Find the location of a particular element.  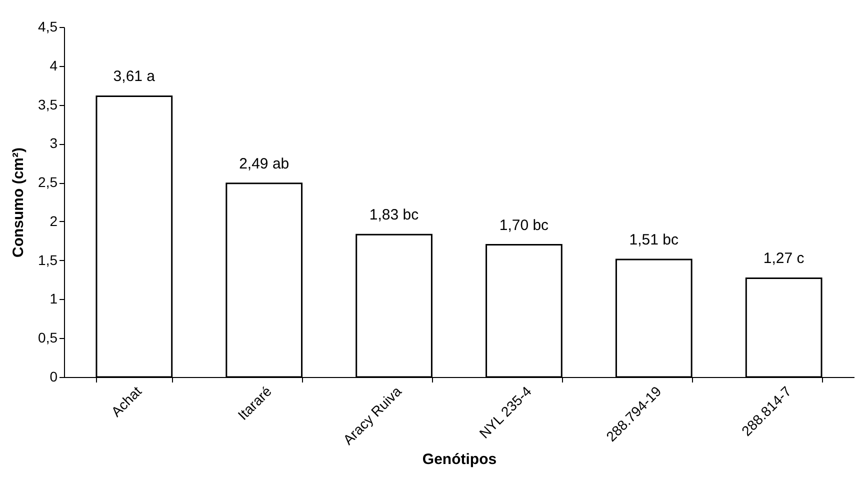

y-tick-label: 4,5 is located at coordinates (48, 26).